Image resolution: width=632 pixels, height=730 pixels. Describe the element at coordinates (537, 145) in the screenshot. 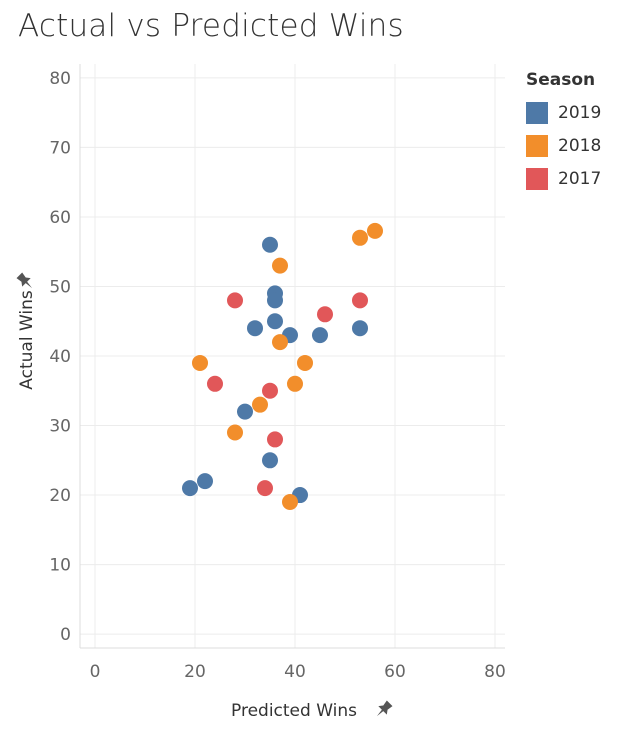

I see `legend-swatch-2018` at that location.